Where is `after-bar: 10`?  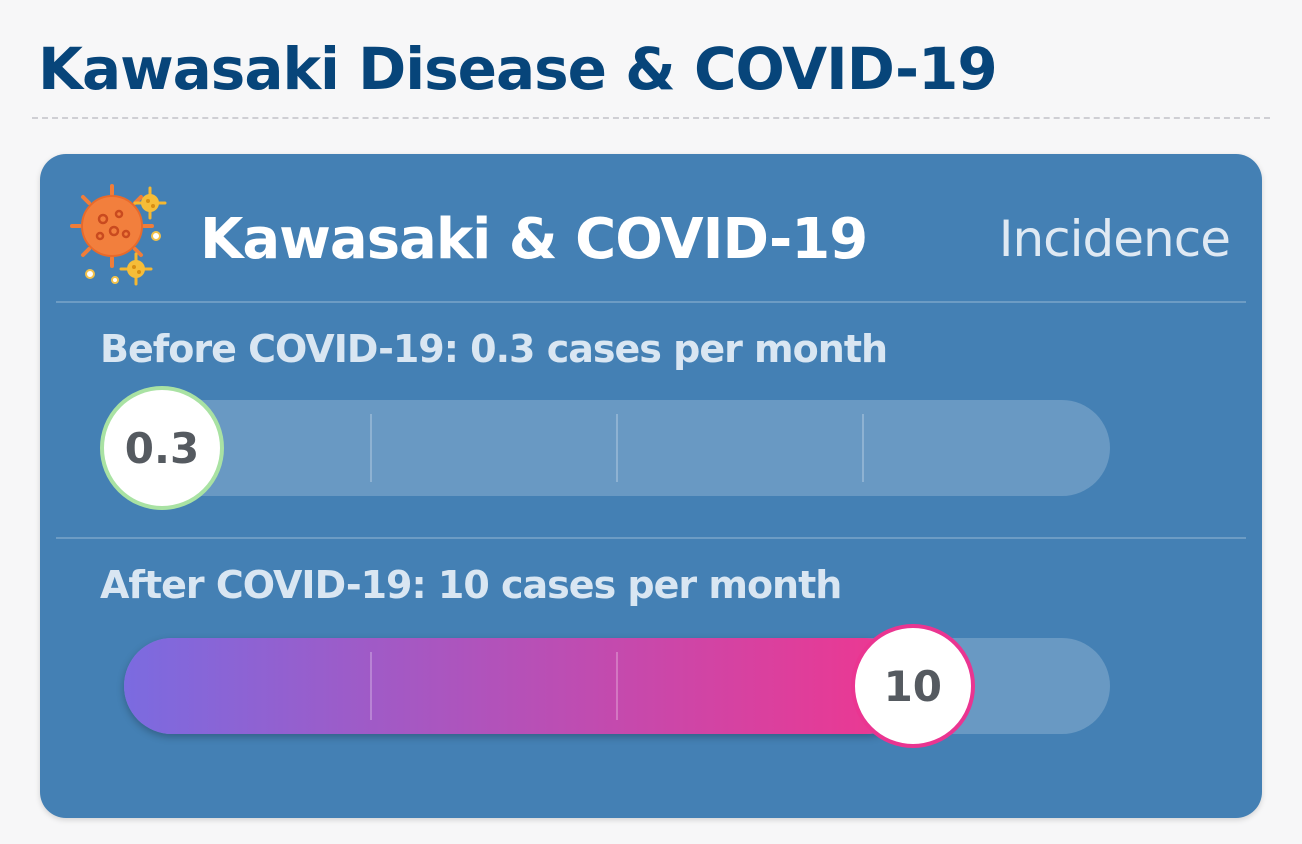
after-bar: 10 is located at coordinates (617, 686).